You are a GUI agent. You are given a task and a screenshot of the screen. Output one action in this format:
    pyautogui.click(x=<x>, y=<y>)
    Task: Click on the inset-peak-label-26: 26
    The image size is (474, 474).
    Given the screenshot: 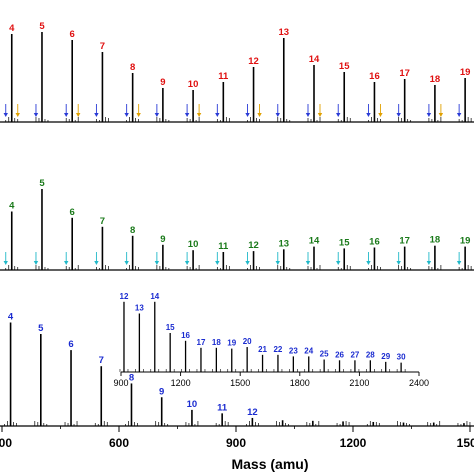 What is the action you would take?
    pyautogui.click(x=339, y=354)
    